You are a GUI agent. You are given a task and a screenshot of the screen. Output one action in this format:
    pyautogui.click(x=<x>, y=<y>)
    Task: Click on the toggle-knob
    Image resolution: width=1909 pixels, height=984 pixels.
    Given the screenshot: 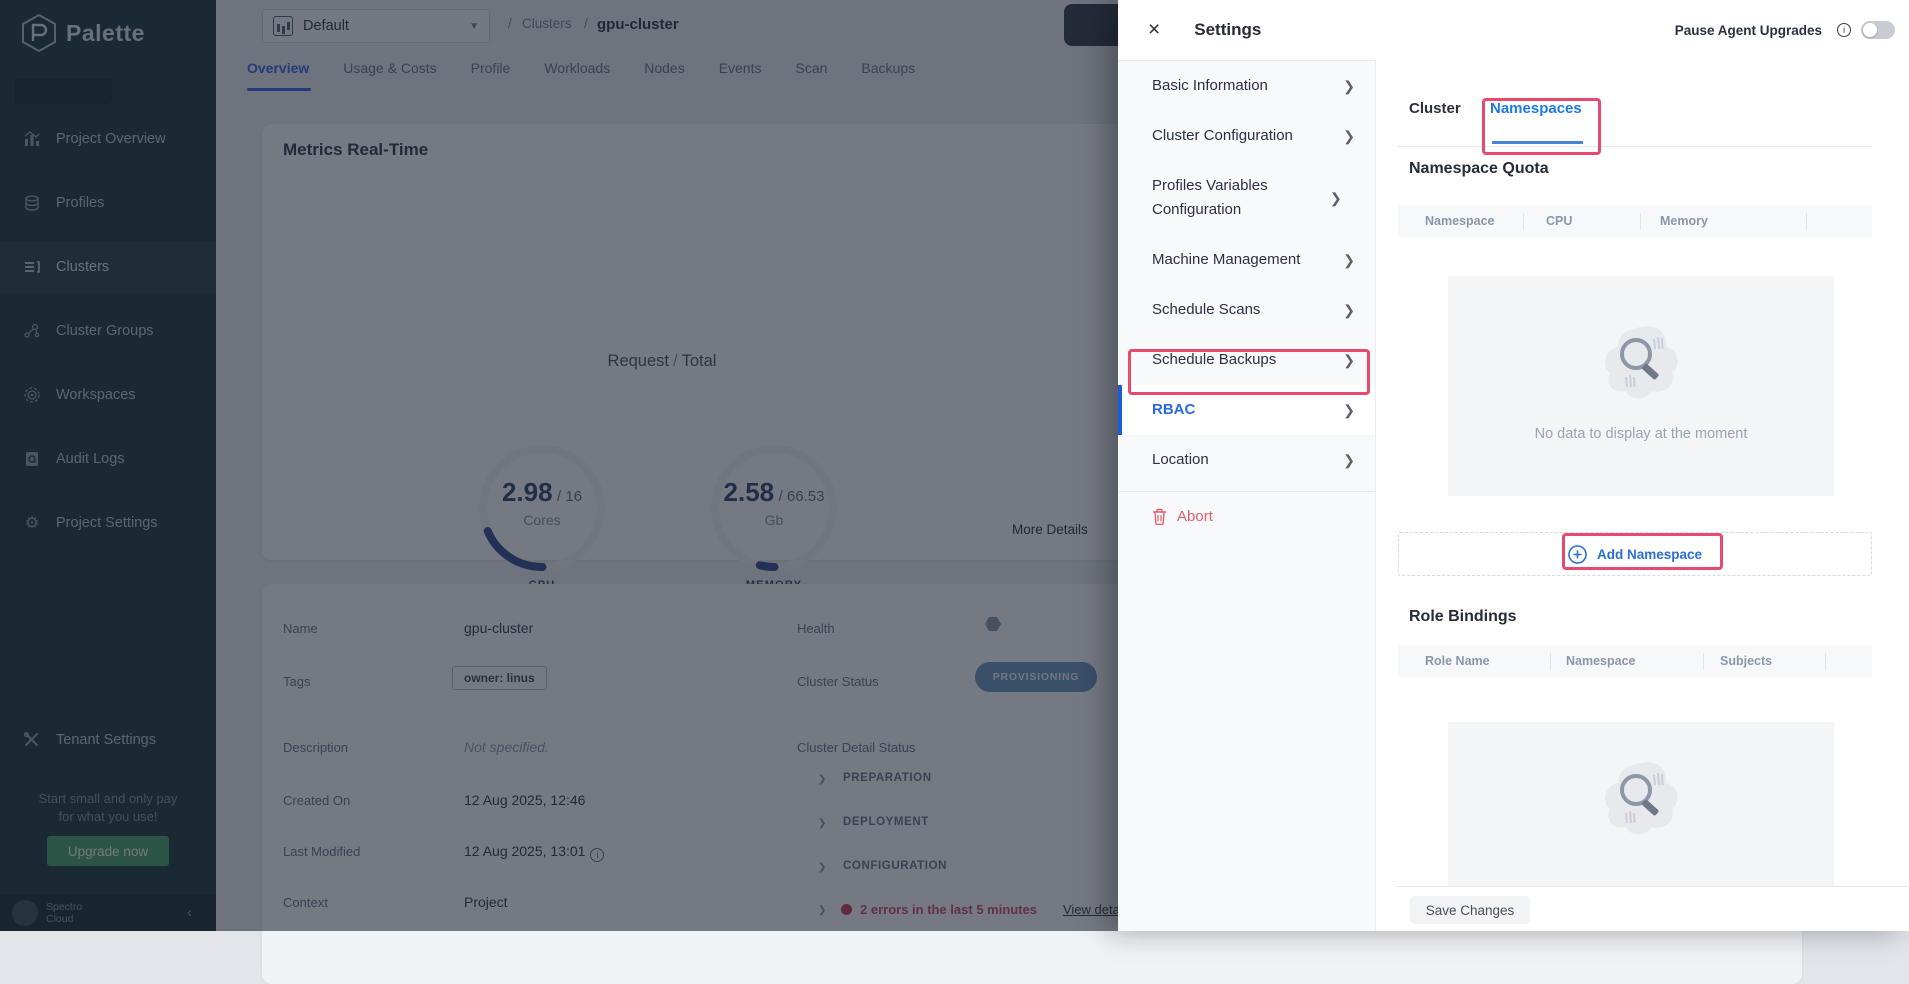 What is the action you would take?
    pyautogui.click(x=1870, y=30)
    